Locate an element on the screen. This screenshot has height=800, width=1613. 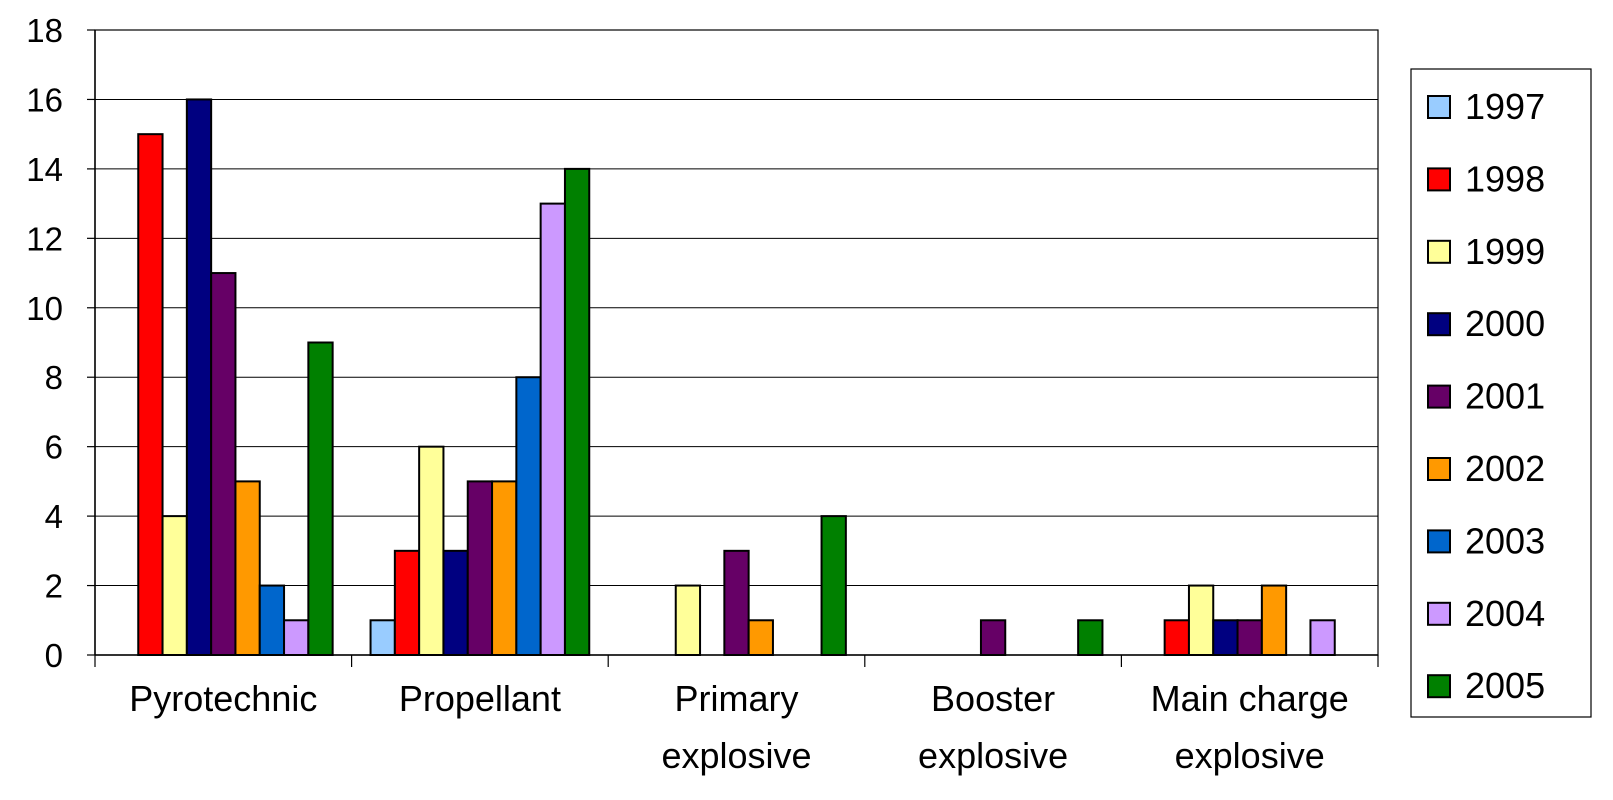
y-tick-label: 4 is located at coordinates (54, 516).